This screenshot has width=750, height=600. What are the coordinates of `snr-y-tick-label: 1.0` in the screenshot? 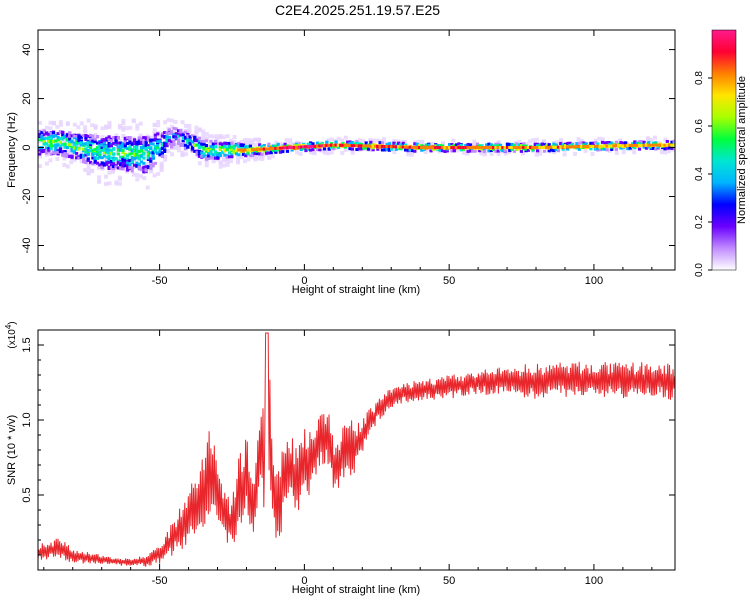 It's located at (27, 419).